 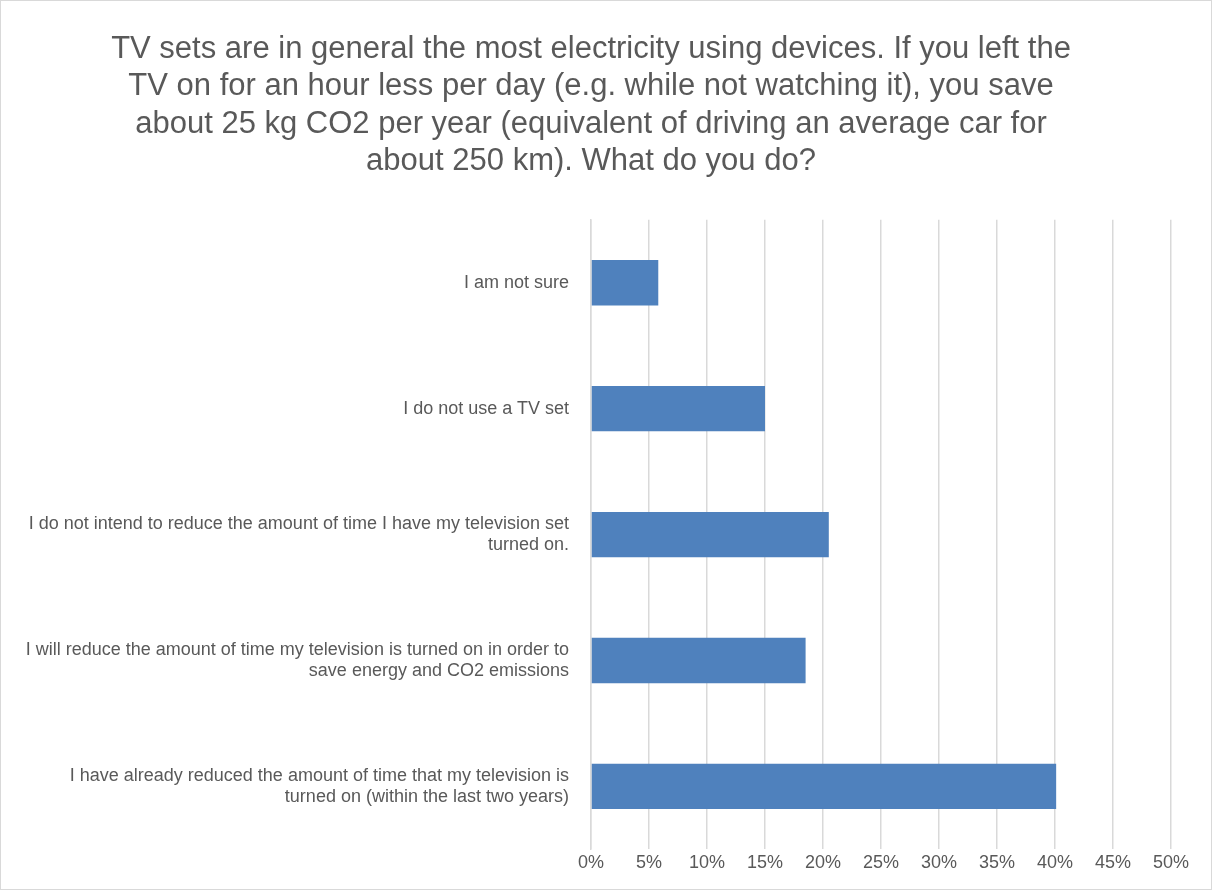 What do you see at coordinates (649, 862) in the screenshot?
I see `x-tick-label: 5%` at bounding box center [649, 862].